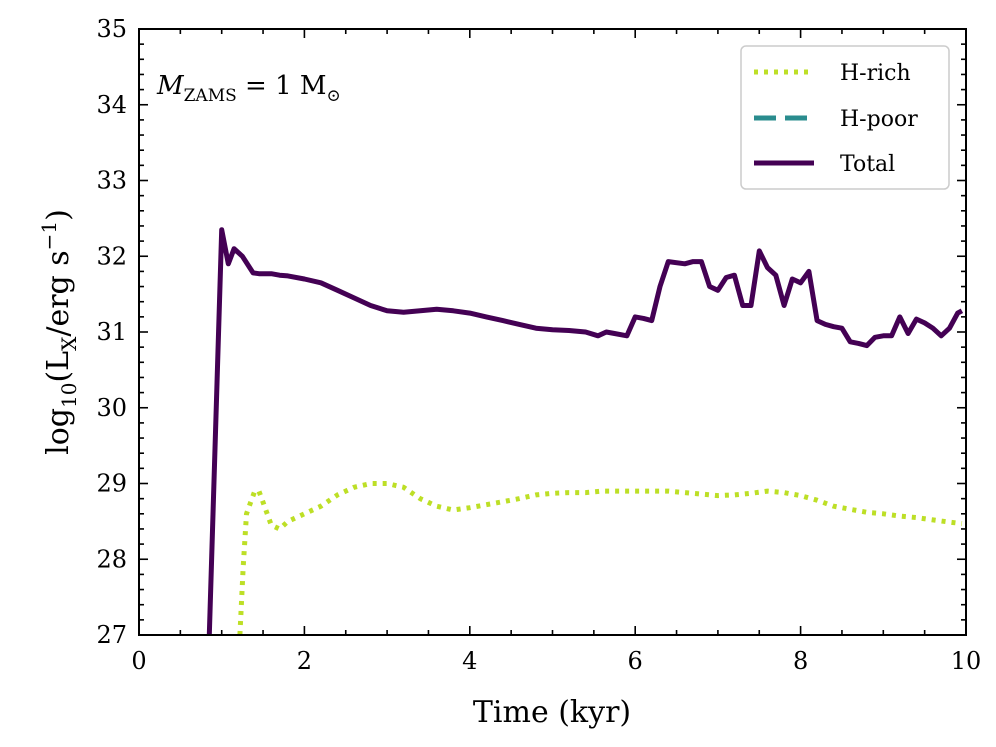  I want to click on legend-label-h-rich: H-rich, so click(875, 73).